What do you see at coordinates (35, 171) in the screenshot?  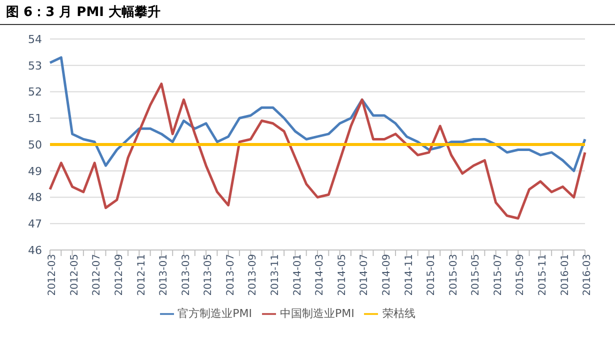 I see `y-tick-label: 49` at bounding box center [35, 171].